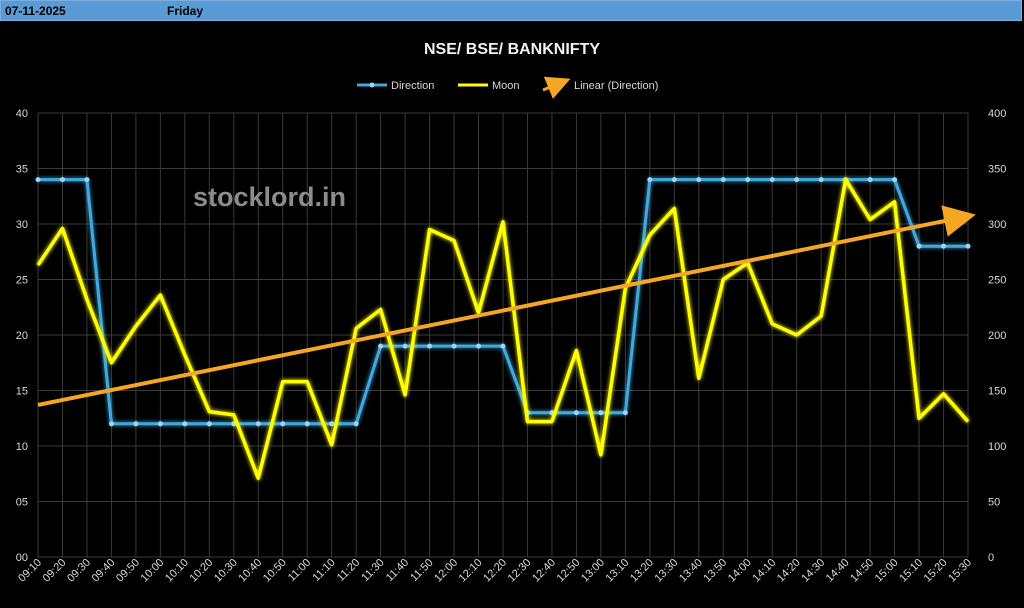 This screenshot has width=1024, height=608. I want to click on x-tick-label: 15:00, so click(887, 571).